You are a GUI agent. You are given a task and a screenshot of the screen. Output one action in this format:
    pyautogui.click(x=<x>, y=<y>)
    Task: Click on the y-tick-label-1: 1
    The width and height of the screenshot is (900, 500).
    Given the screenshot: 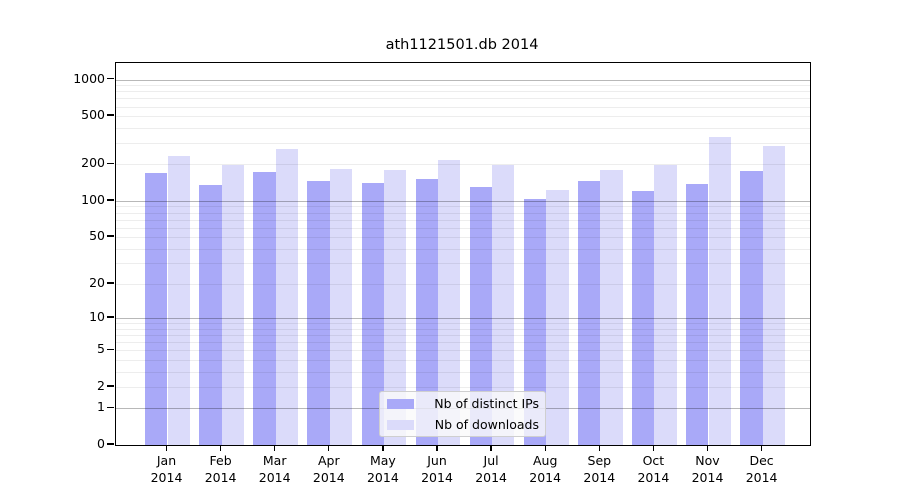 What is the action you would take?
    pyautogui.click(x=101, y=407)
    